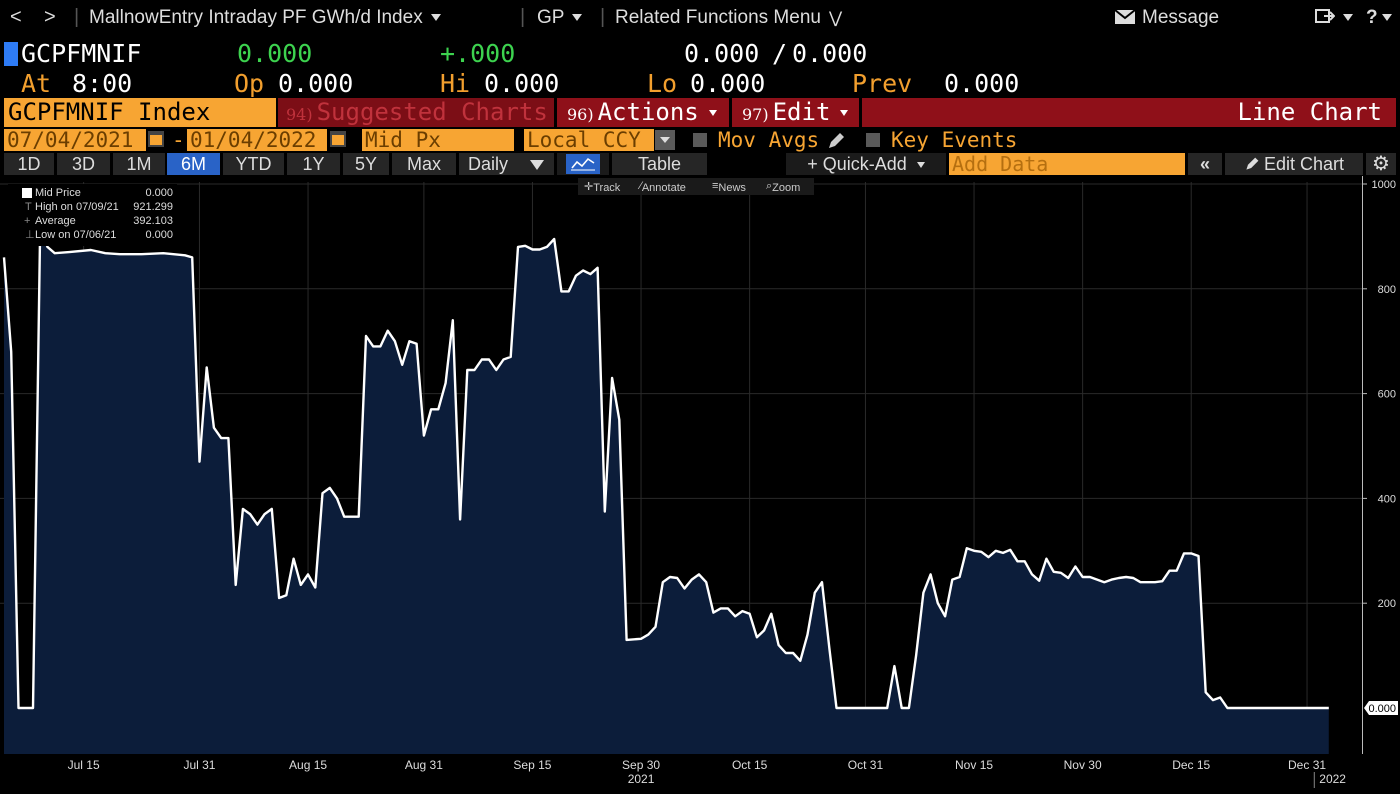 The image size is (1400, 794). I want to click on prev-value: 0.000, so click(982, 83).